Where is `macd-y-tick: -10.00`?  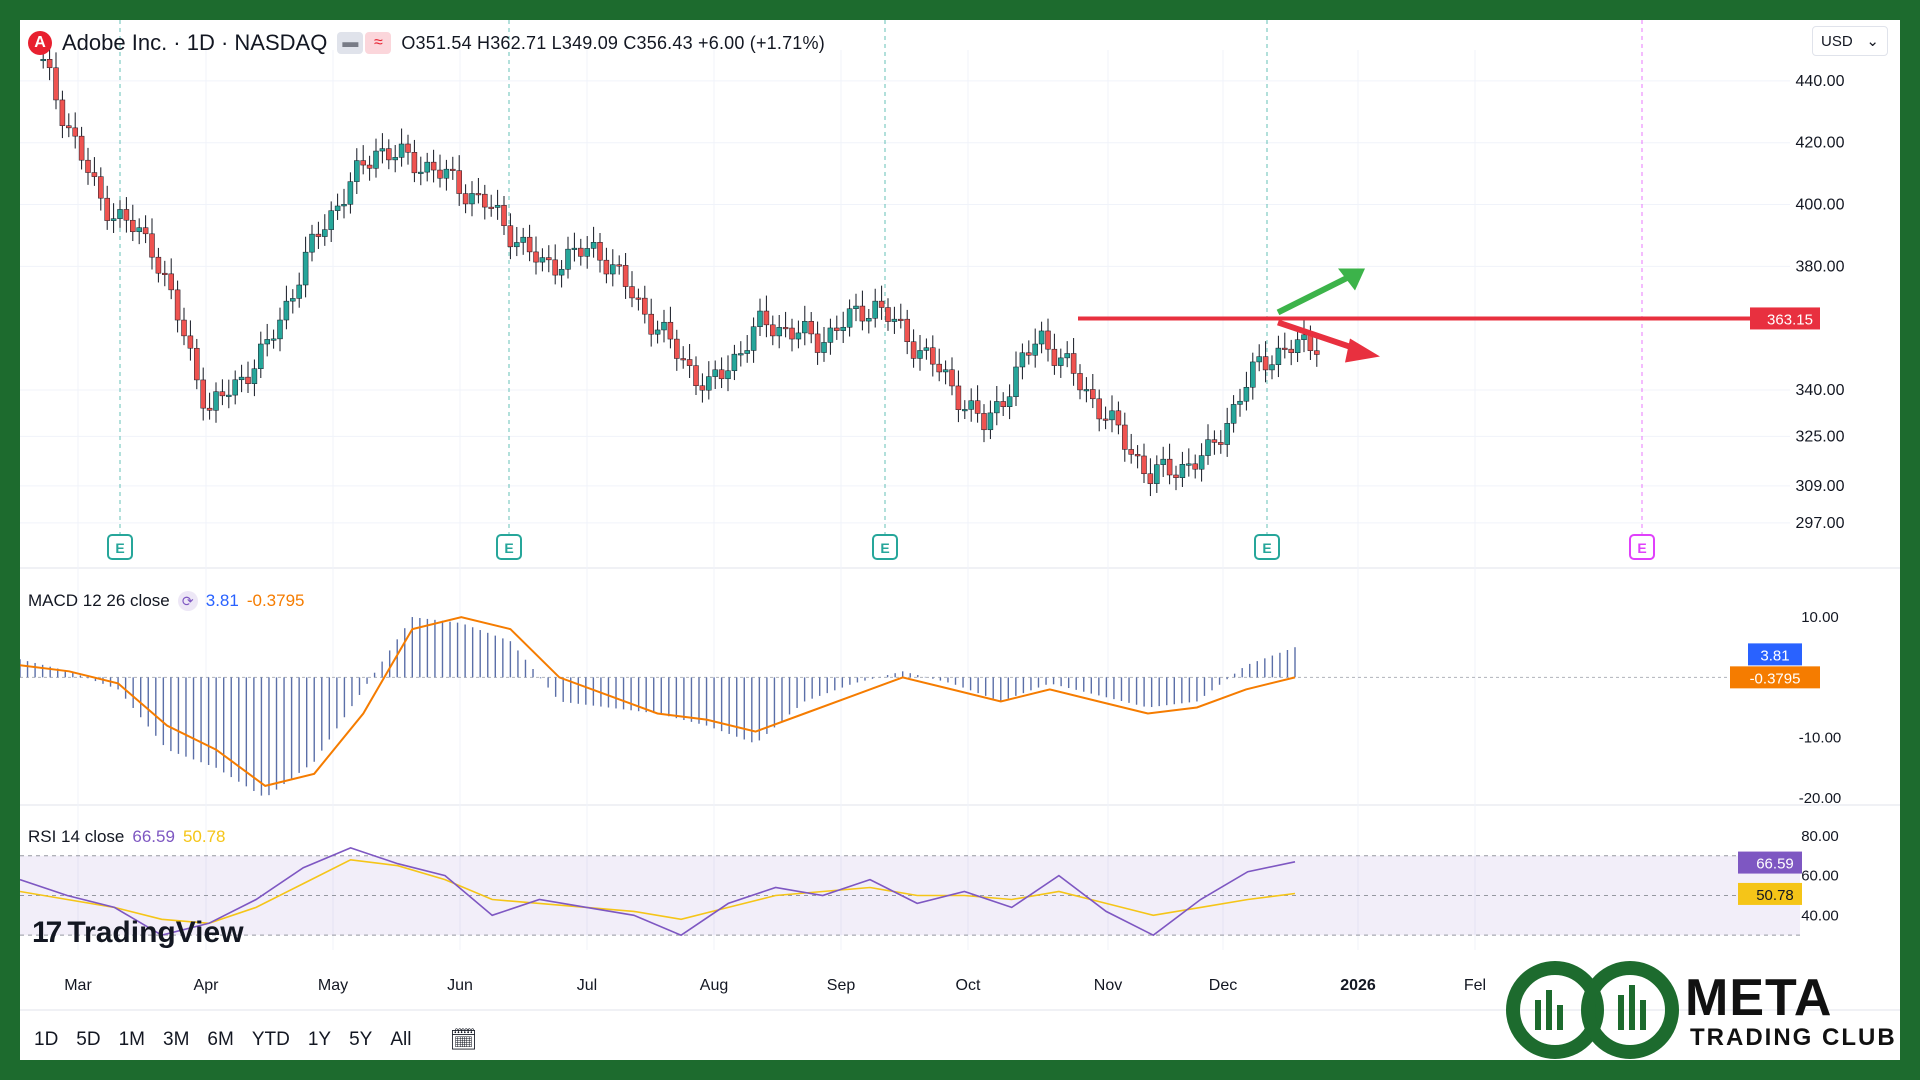 macd-y-tick: -10.00 is located at coordinates (1820, 738).